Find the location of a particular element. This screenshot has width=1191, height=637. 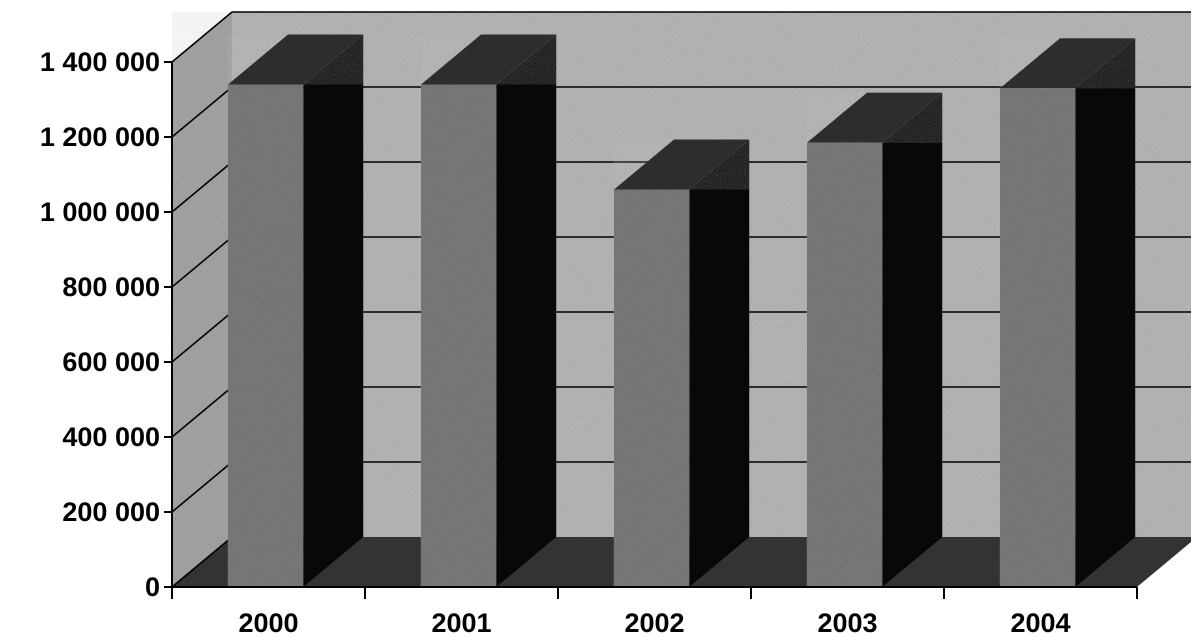

bar-2001 is located at coordinates (488, 310).